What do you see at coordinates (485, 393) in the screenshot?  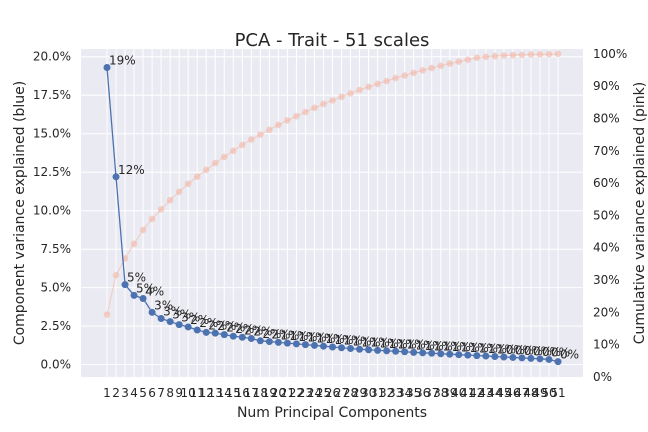 I see `x-tick-label: 43` at bounding box center [485, 393].